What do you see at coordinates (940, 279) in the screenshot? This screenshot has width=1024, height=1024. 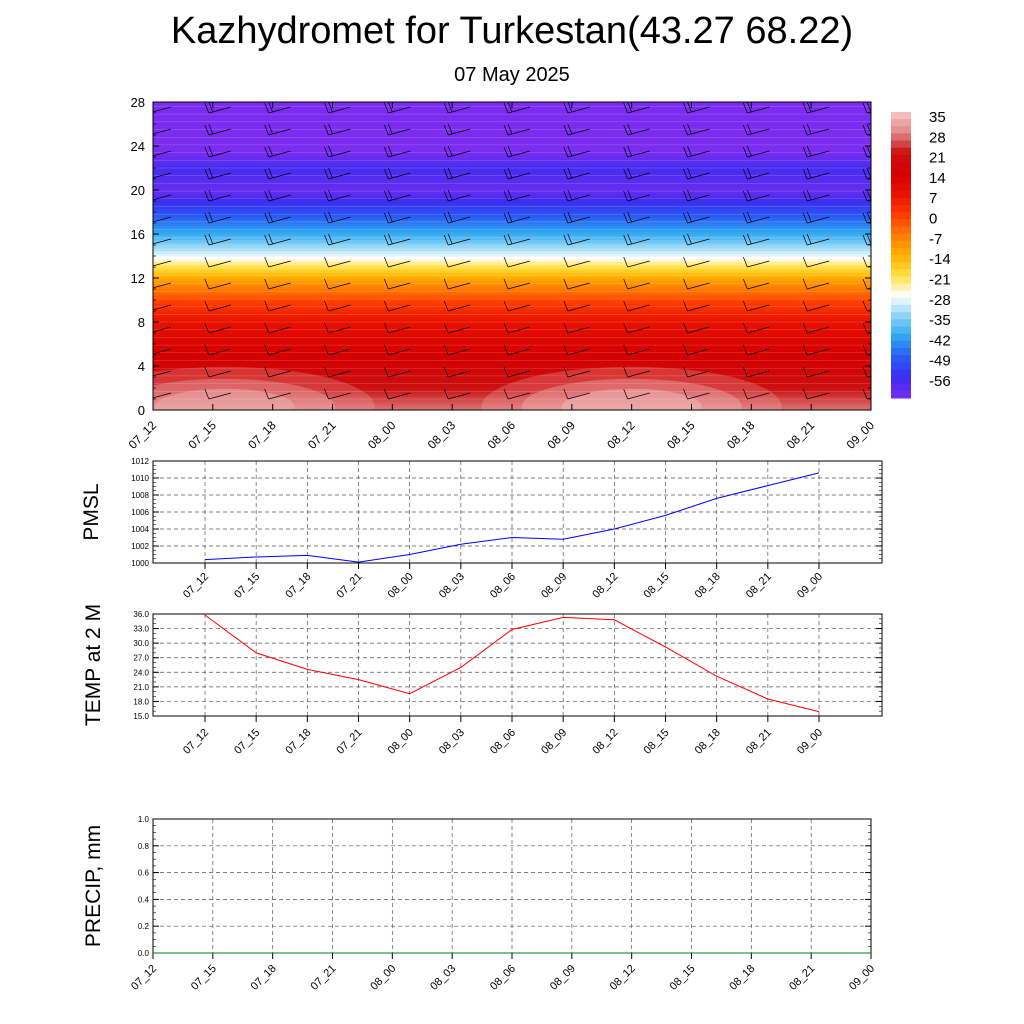 I see `colorbar-label: -21` at bounding box center [940, 279].